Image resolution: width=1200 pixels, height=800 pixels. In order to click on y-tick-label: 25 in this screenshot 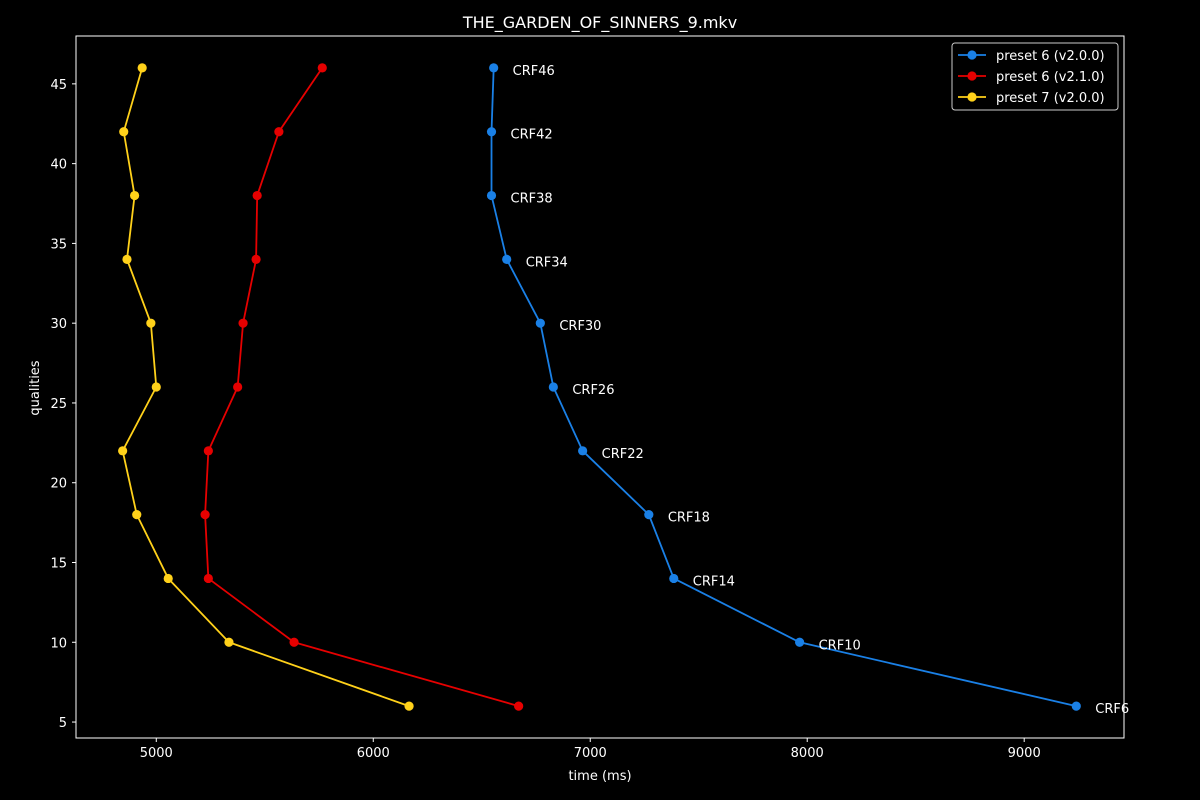, I will do `click(58, 404)`.